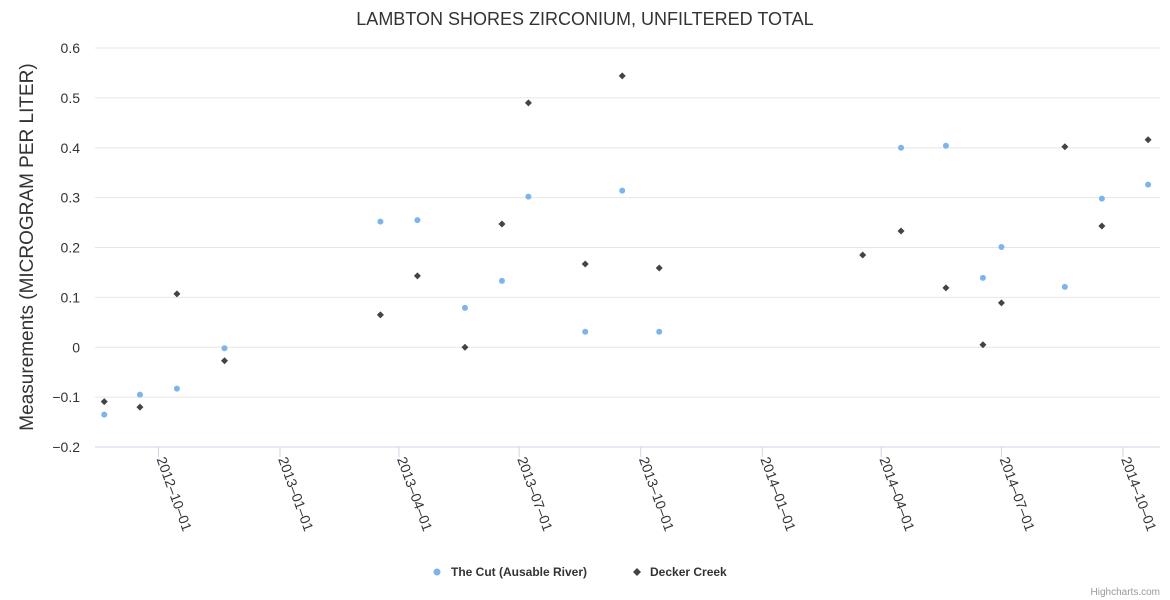 Image resolution: width=1170 pixels, height=600 pixels. Describe the element at coordinates (71, 148) in the screenshot. I see `y-tick-label: 0.4` at that location.